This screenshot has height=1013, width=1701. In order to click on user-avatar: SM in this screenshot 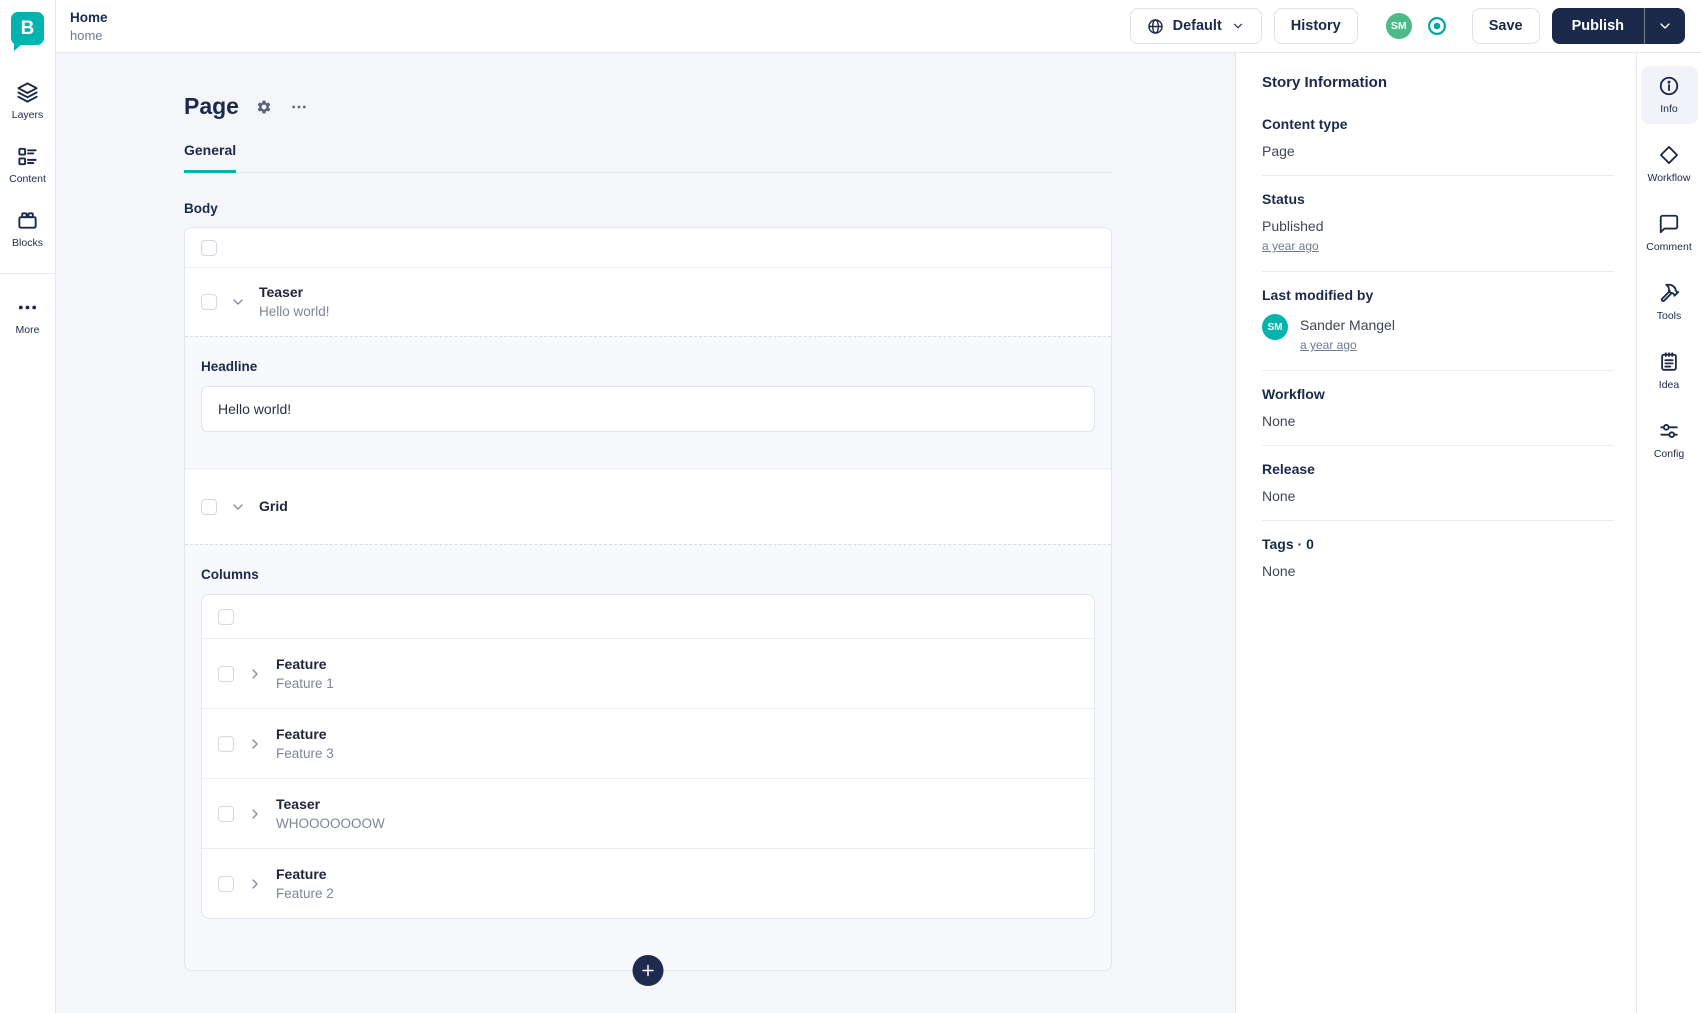, I will do `click(1398, 26)`.